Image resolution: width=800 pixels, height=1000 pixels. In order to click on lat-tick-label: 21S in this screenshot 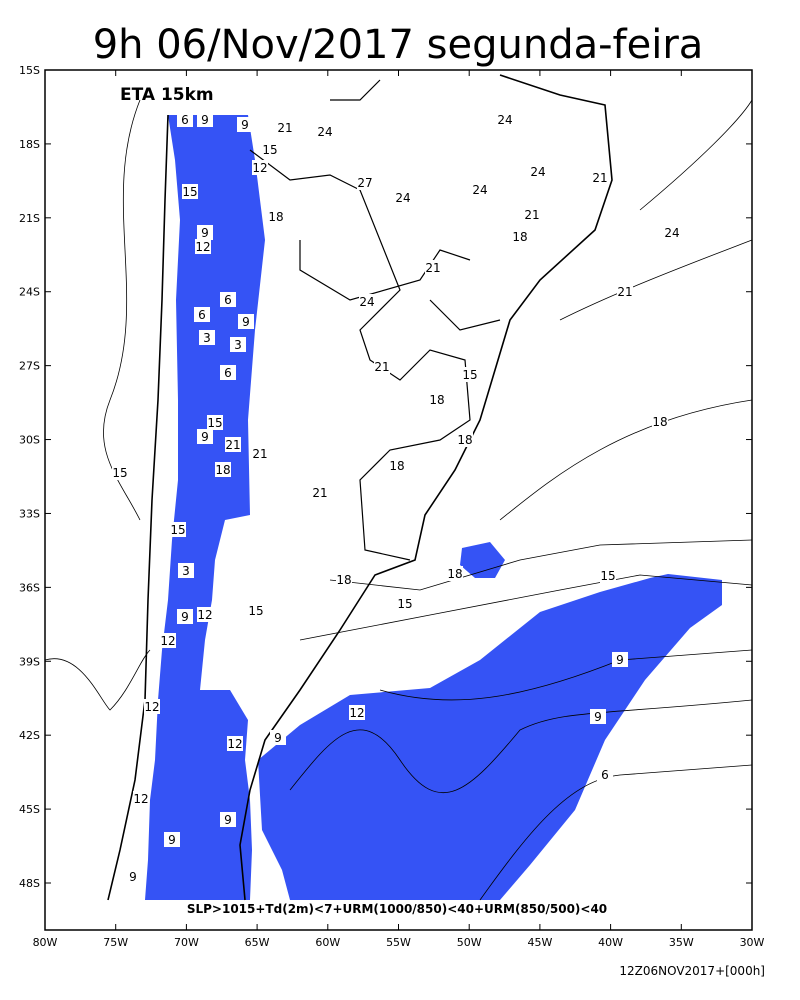, I will do `click(29, 218)`.